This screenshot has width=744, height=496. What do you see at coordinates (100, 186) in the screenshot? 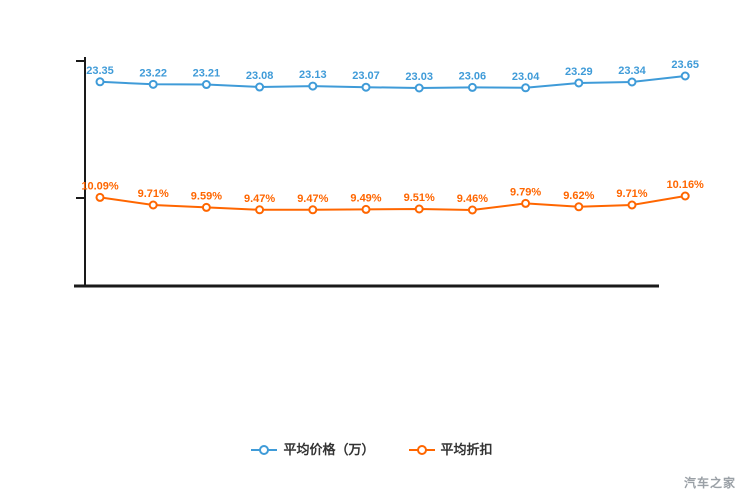
I see `data-point-label: 10.09%` at bounding box center [100, 186].